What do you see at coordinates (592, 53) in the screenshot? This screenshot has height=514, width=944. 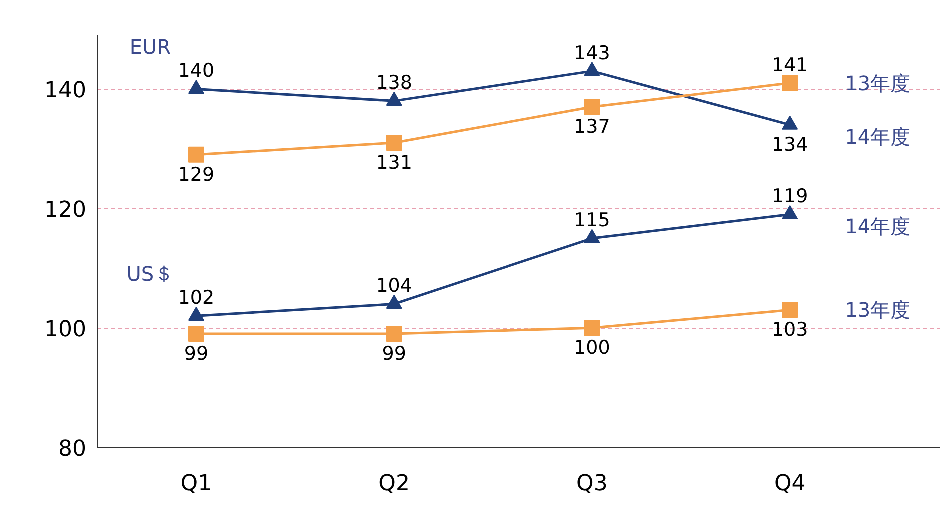 I see `data-label: 143` at bounding box center [592, 53].